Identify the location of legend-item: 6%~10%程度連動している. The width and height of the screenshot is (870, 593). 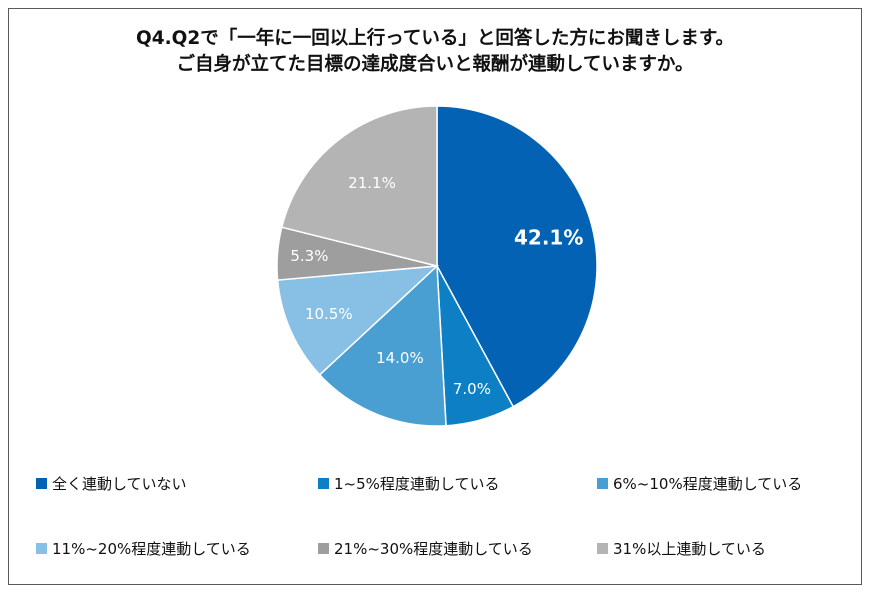
(699, 483).